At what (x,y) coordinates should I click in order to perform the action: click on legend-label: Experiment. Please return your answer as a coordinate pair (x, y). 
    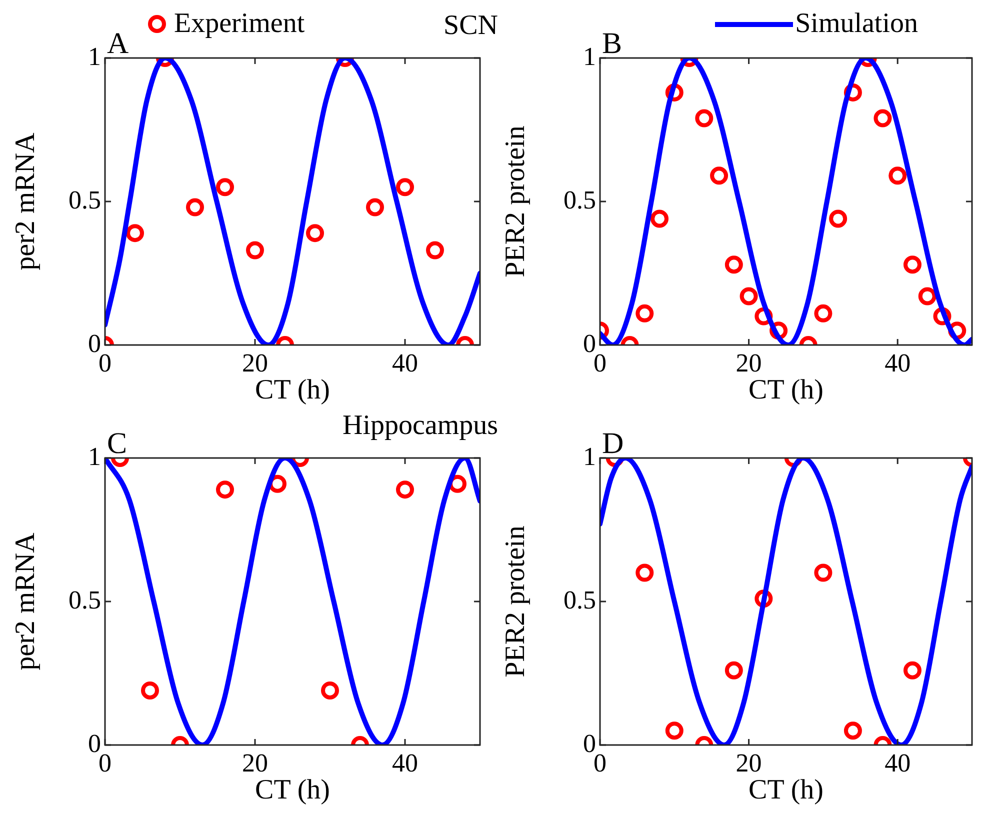
    Looking at the image, I should click on (239, 24).